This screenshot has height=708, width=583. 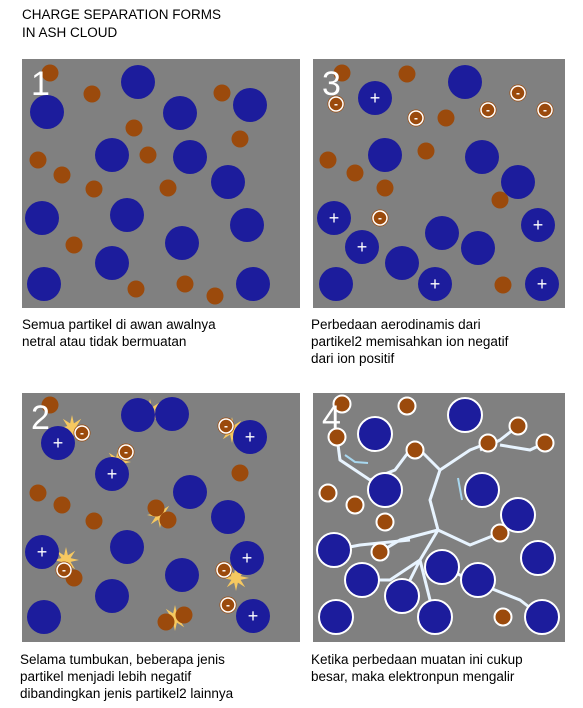 I want to click on panel-number: 3, so click(x=331, y=84).